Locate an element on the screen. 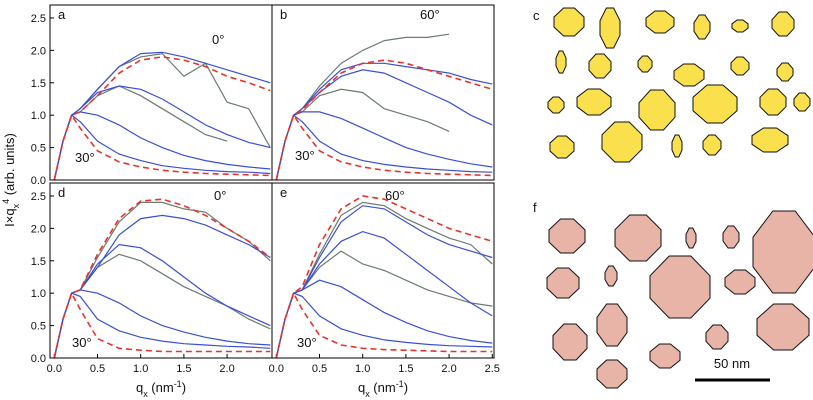 The width and height of the screenshot is (813, 400). plot-frame is located at coordinates (161, 270).